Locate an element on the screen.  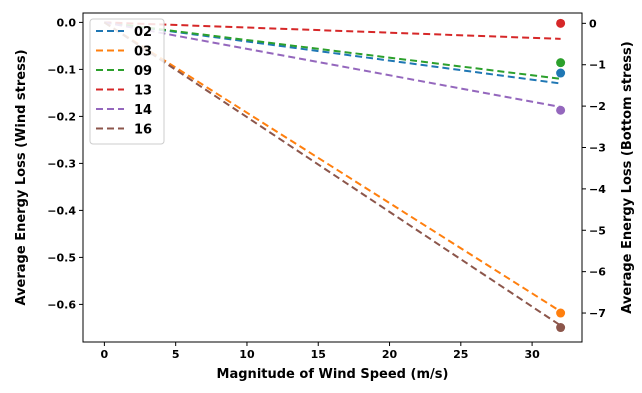
legend-label-03: 03 is located at coordinates (143, 52).